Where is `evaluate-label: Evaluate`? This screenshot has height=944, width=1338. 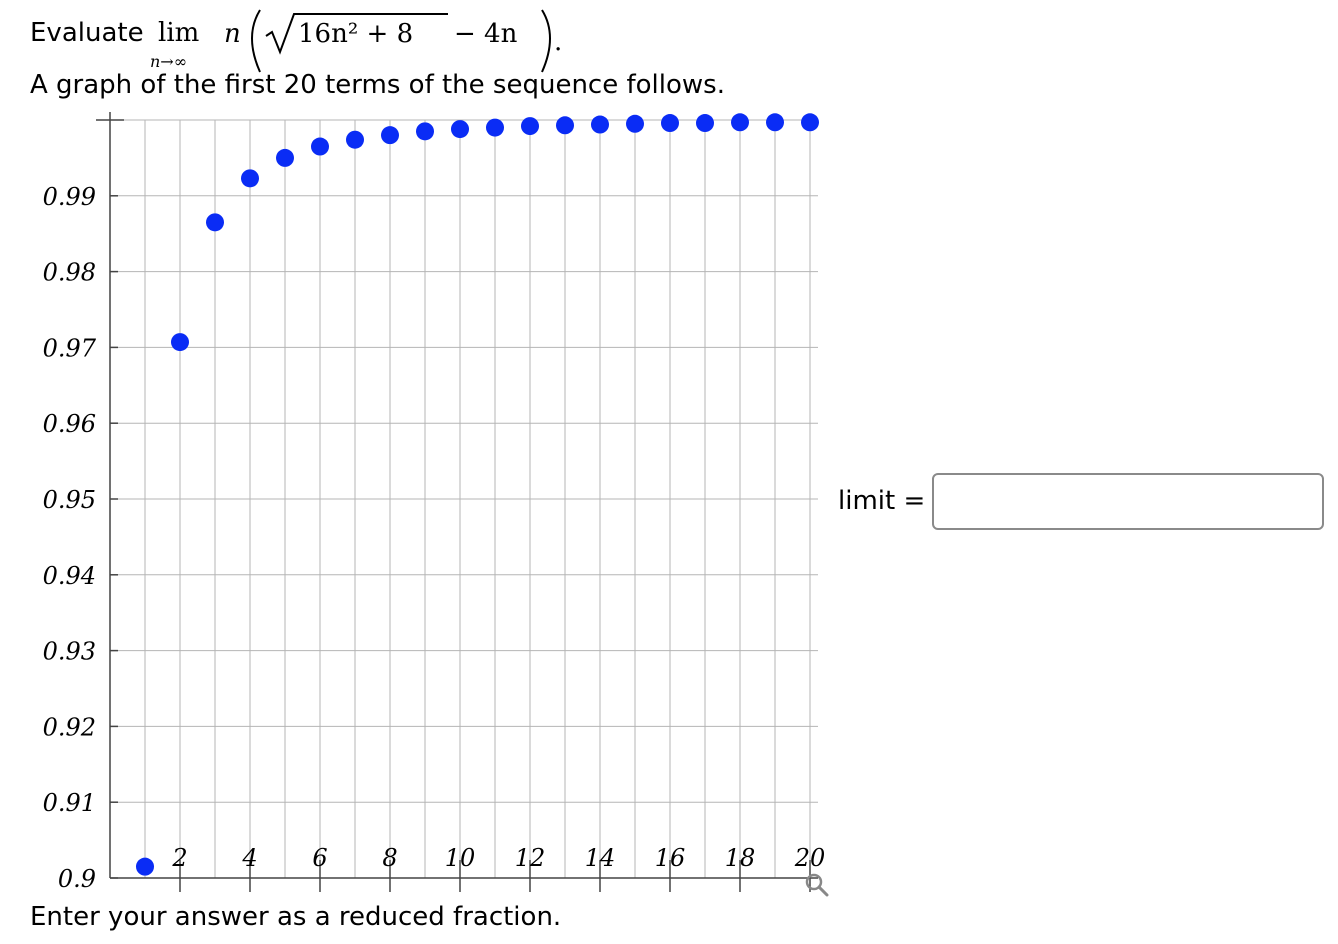 evaluate-label: Evaluate is located at coordinates (87, 33).